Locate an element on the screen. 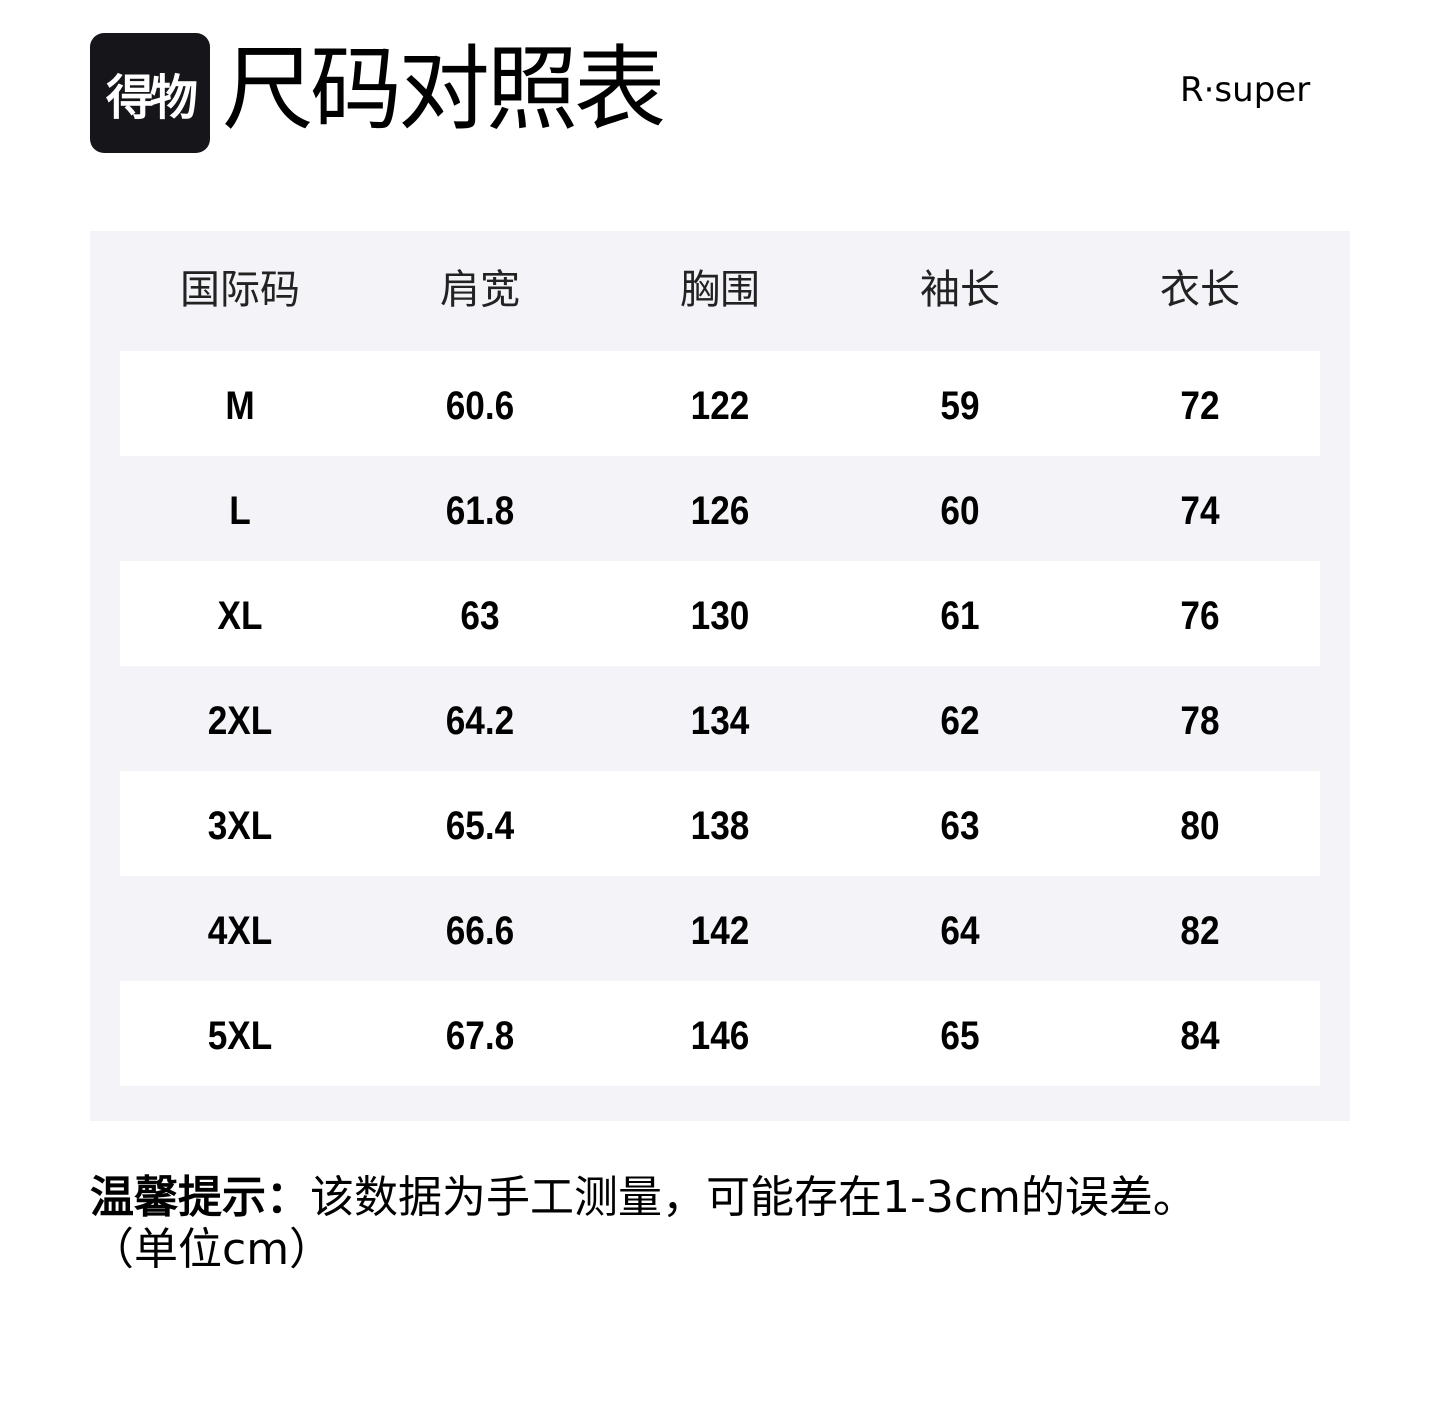 This screenshot has width=1440, height=1407. table-cell: 3XL is located at coordinates (240, 826).